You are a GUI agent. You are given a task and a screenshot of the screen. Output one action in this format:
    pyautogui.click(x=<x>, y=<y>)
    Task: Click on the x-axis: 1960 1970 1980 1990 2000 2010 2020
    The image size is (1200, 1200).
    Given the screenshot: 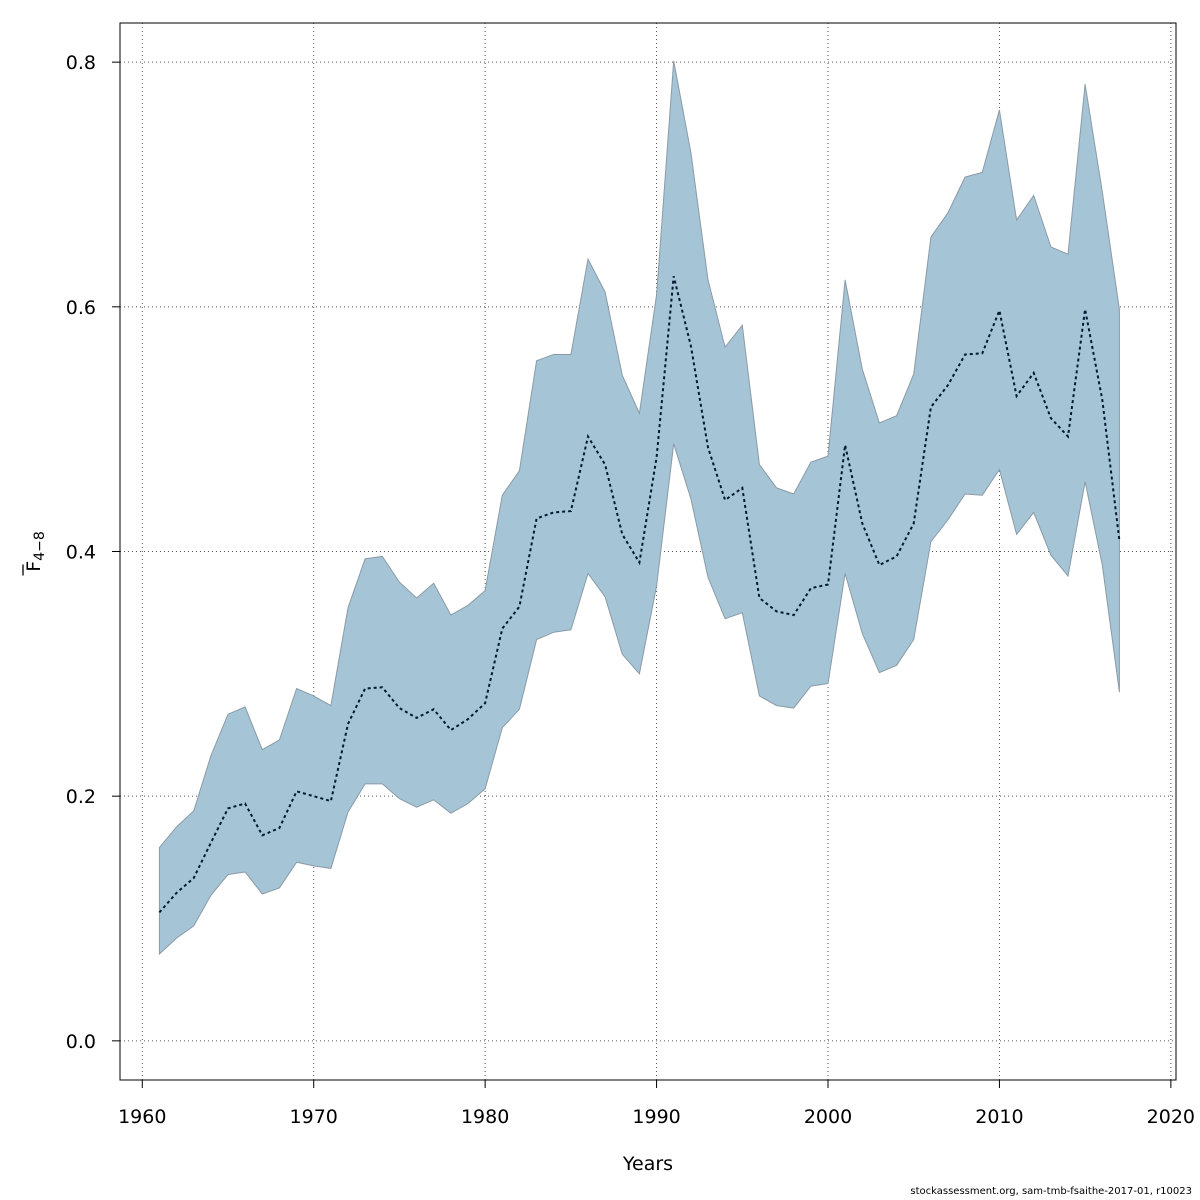 What is the action you would take?
    pyautogui.click(x=656, y=1103)
    